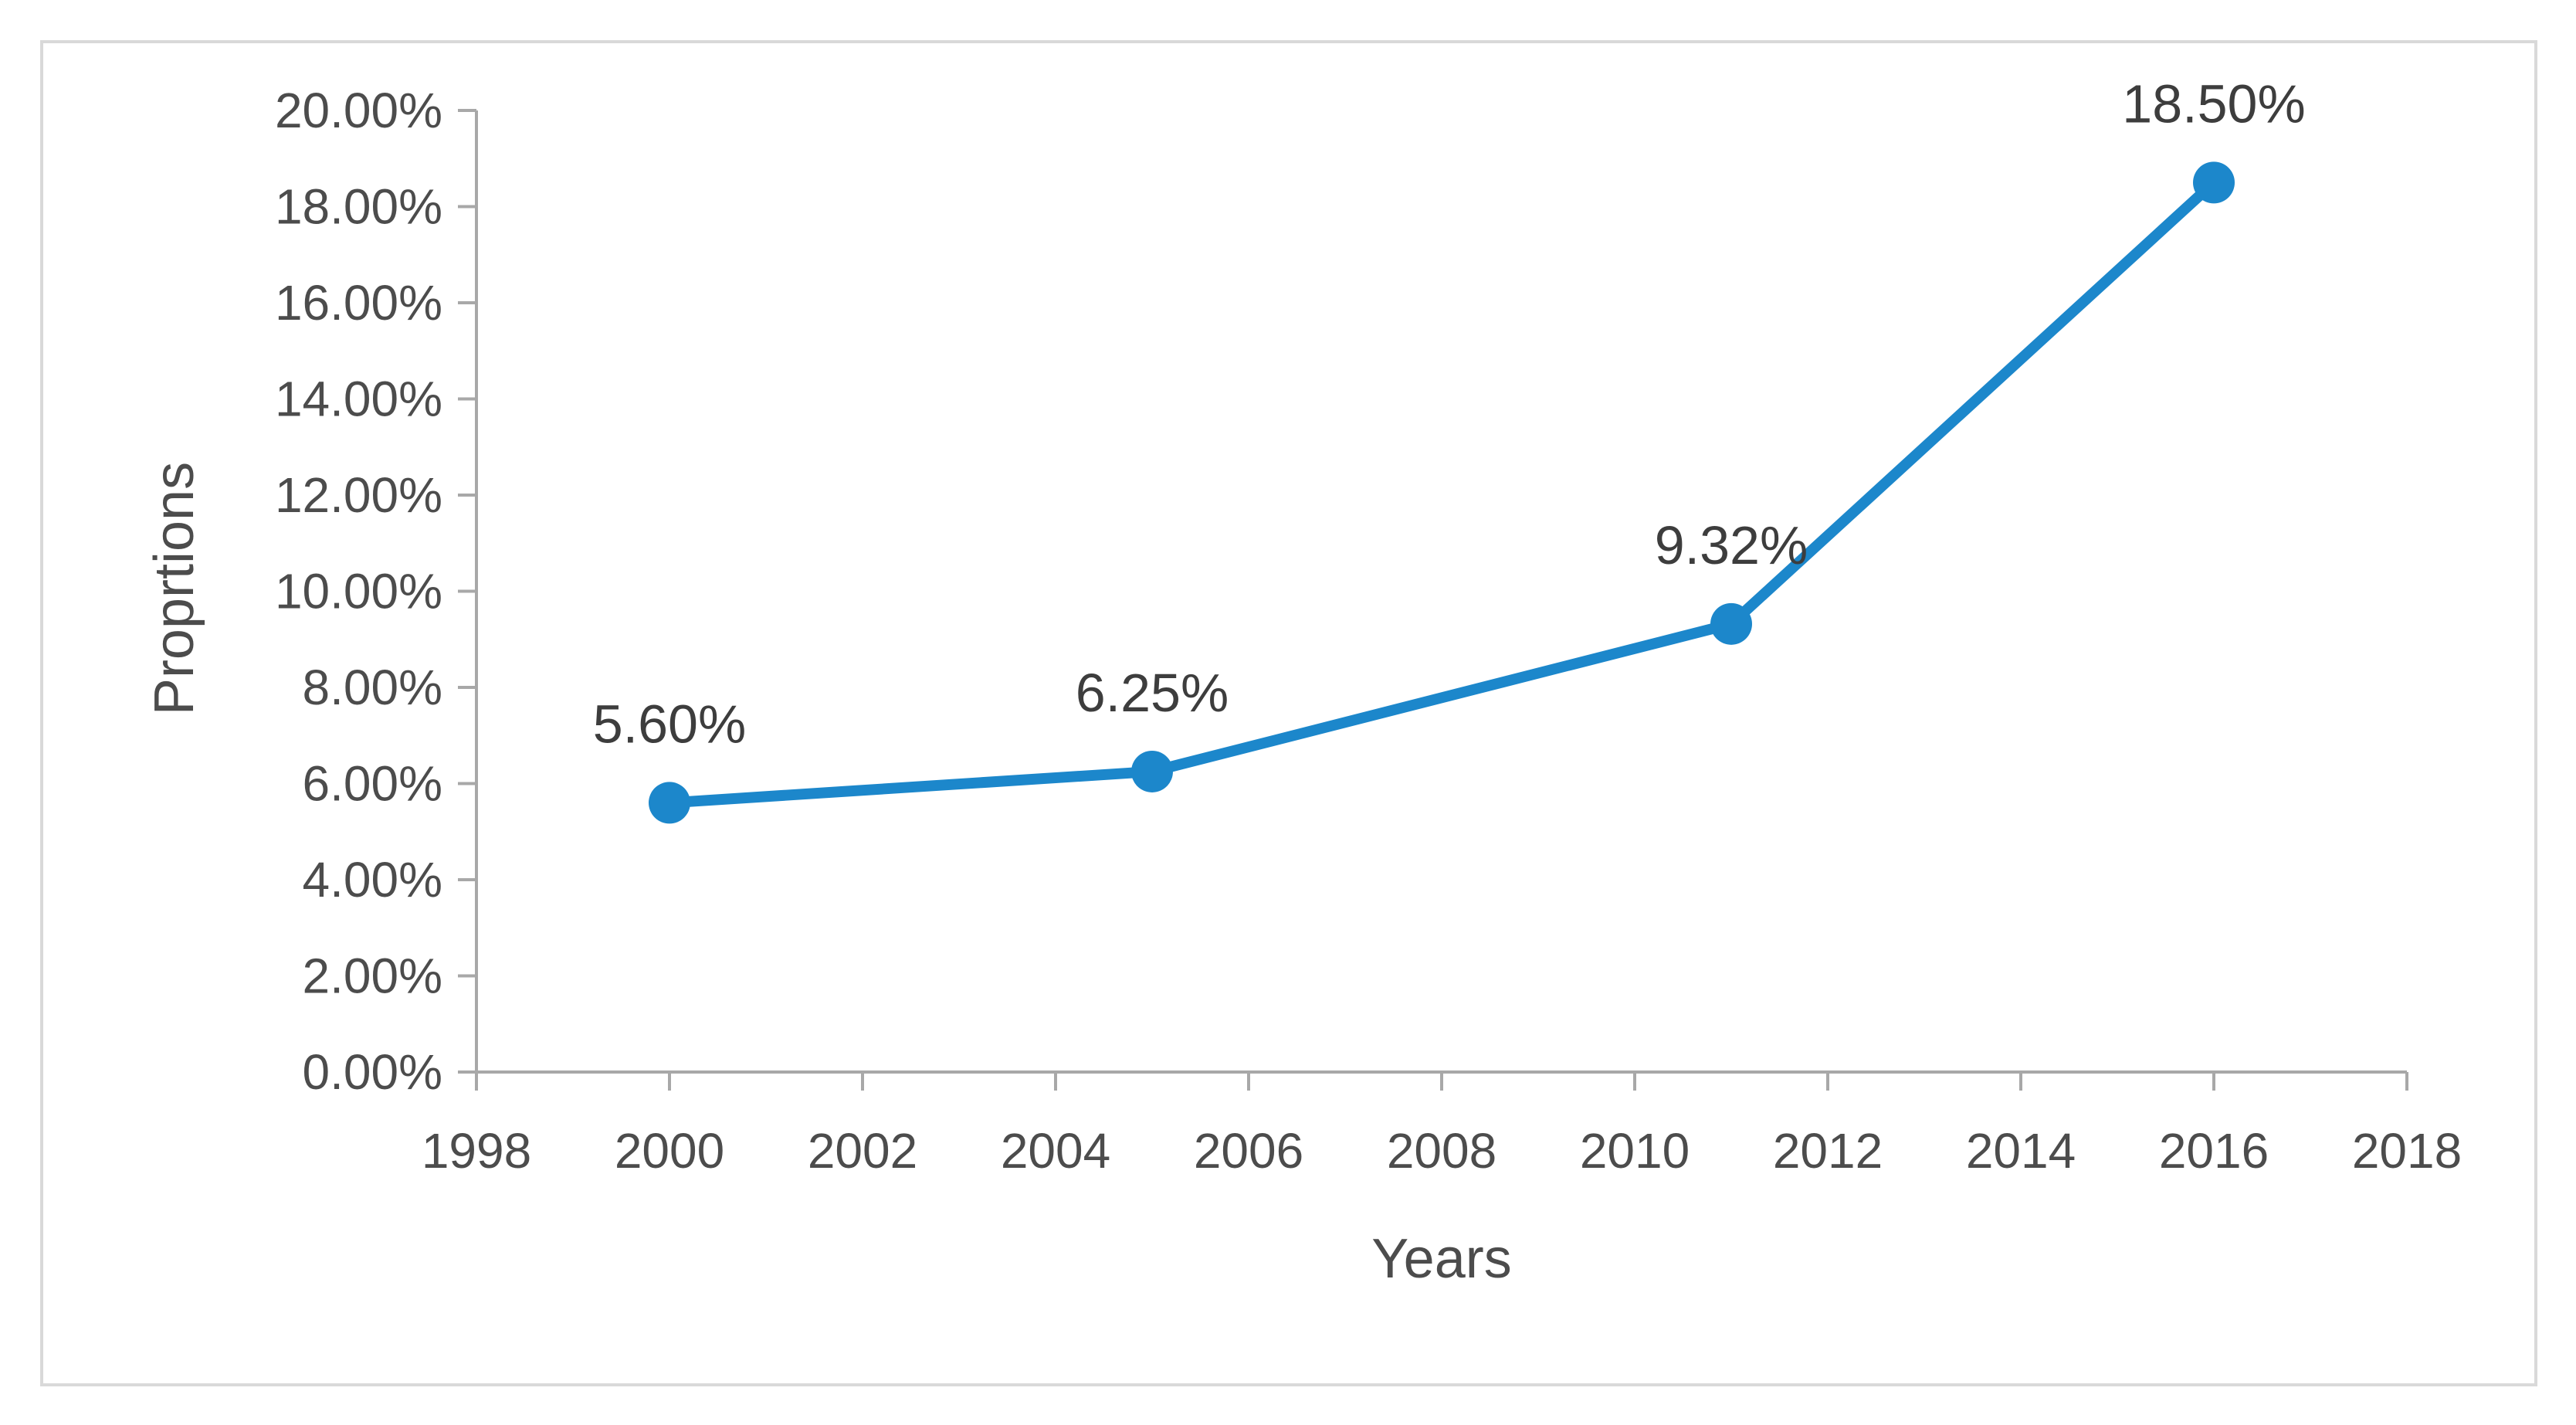 This screenshot has height=1425, width=2576. What do you see at coordinates (358, 207) in the screenshot?
I see `y-tick-label: 18.00%` at bounding box center [358, 207].